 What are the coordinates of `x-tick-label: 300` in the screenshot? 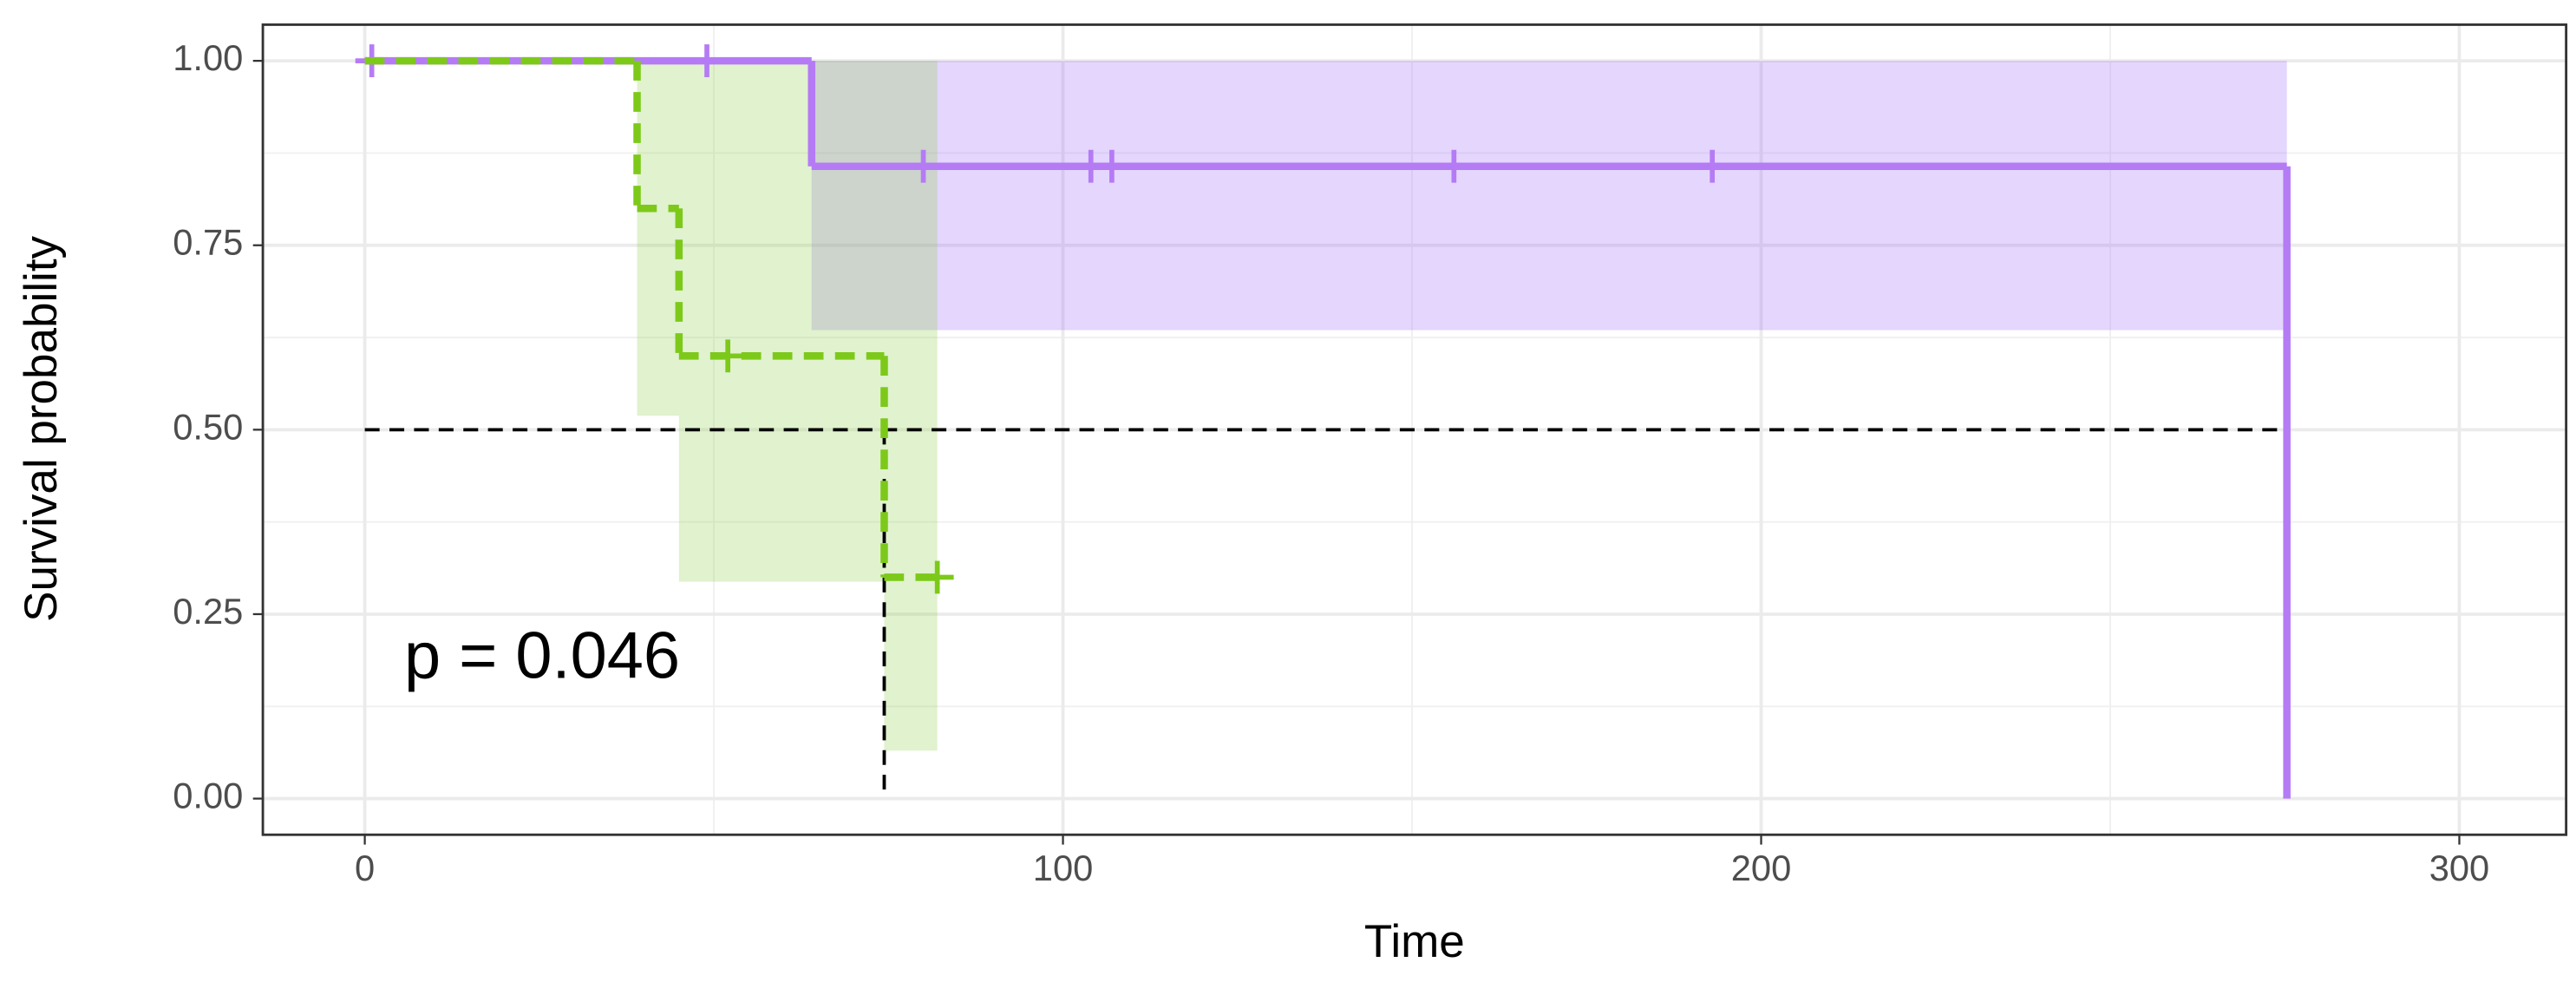 It's located at (2459, 868).